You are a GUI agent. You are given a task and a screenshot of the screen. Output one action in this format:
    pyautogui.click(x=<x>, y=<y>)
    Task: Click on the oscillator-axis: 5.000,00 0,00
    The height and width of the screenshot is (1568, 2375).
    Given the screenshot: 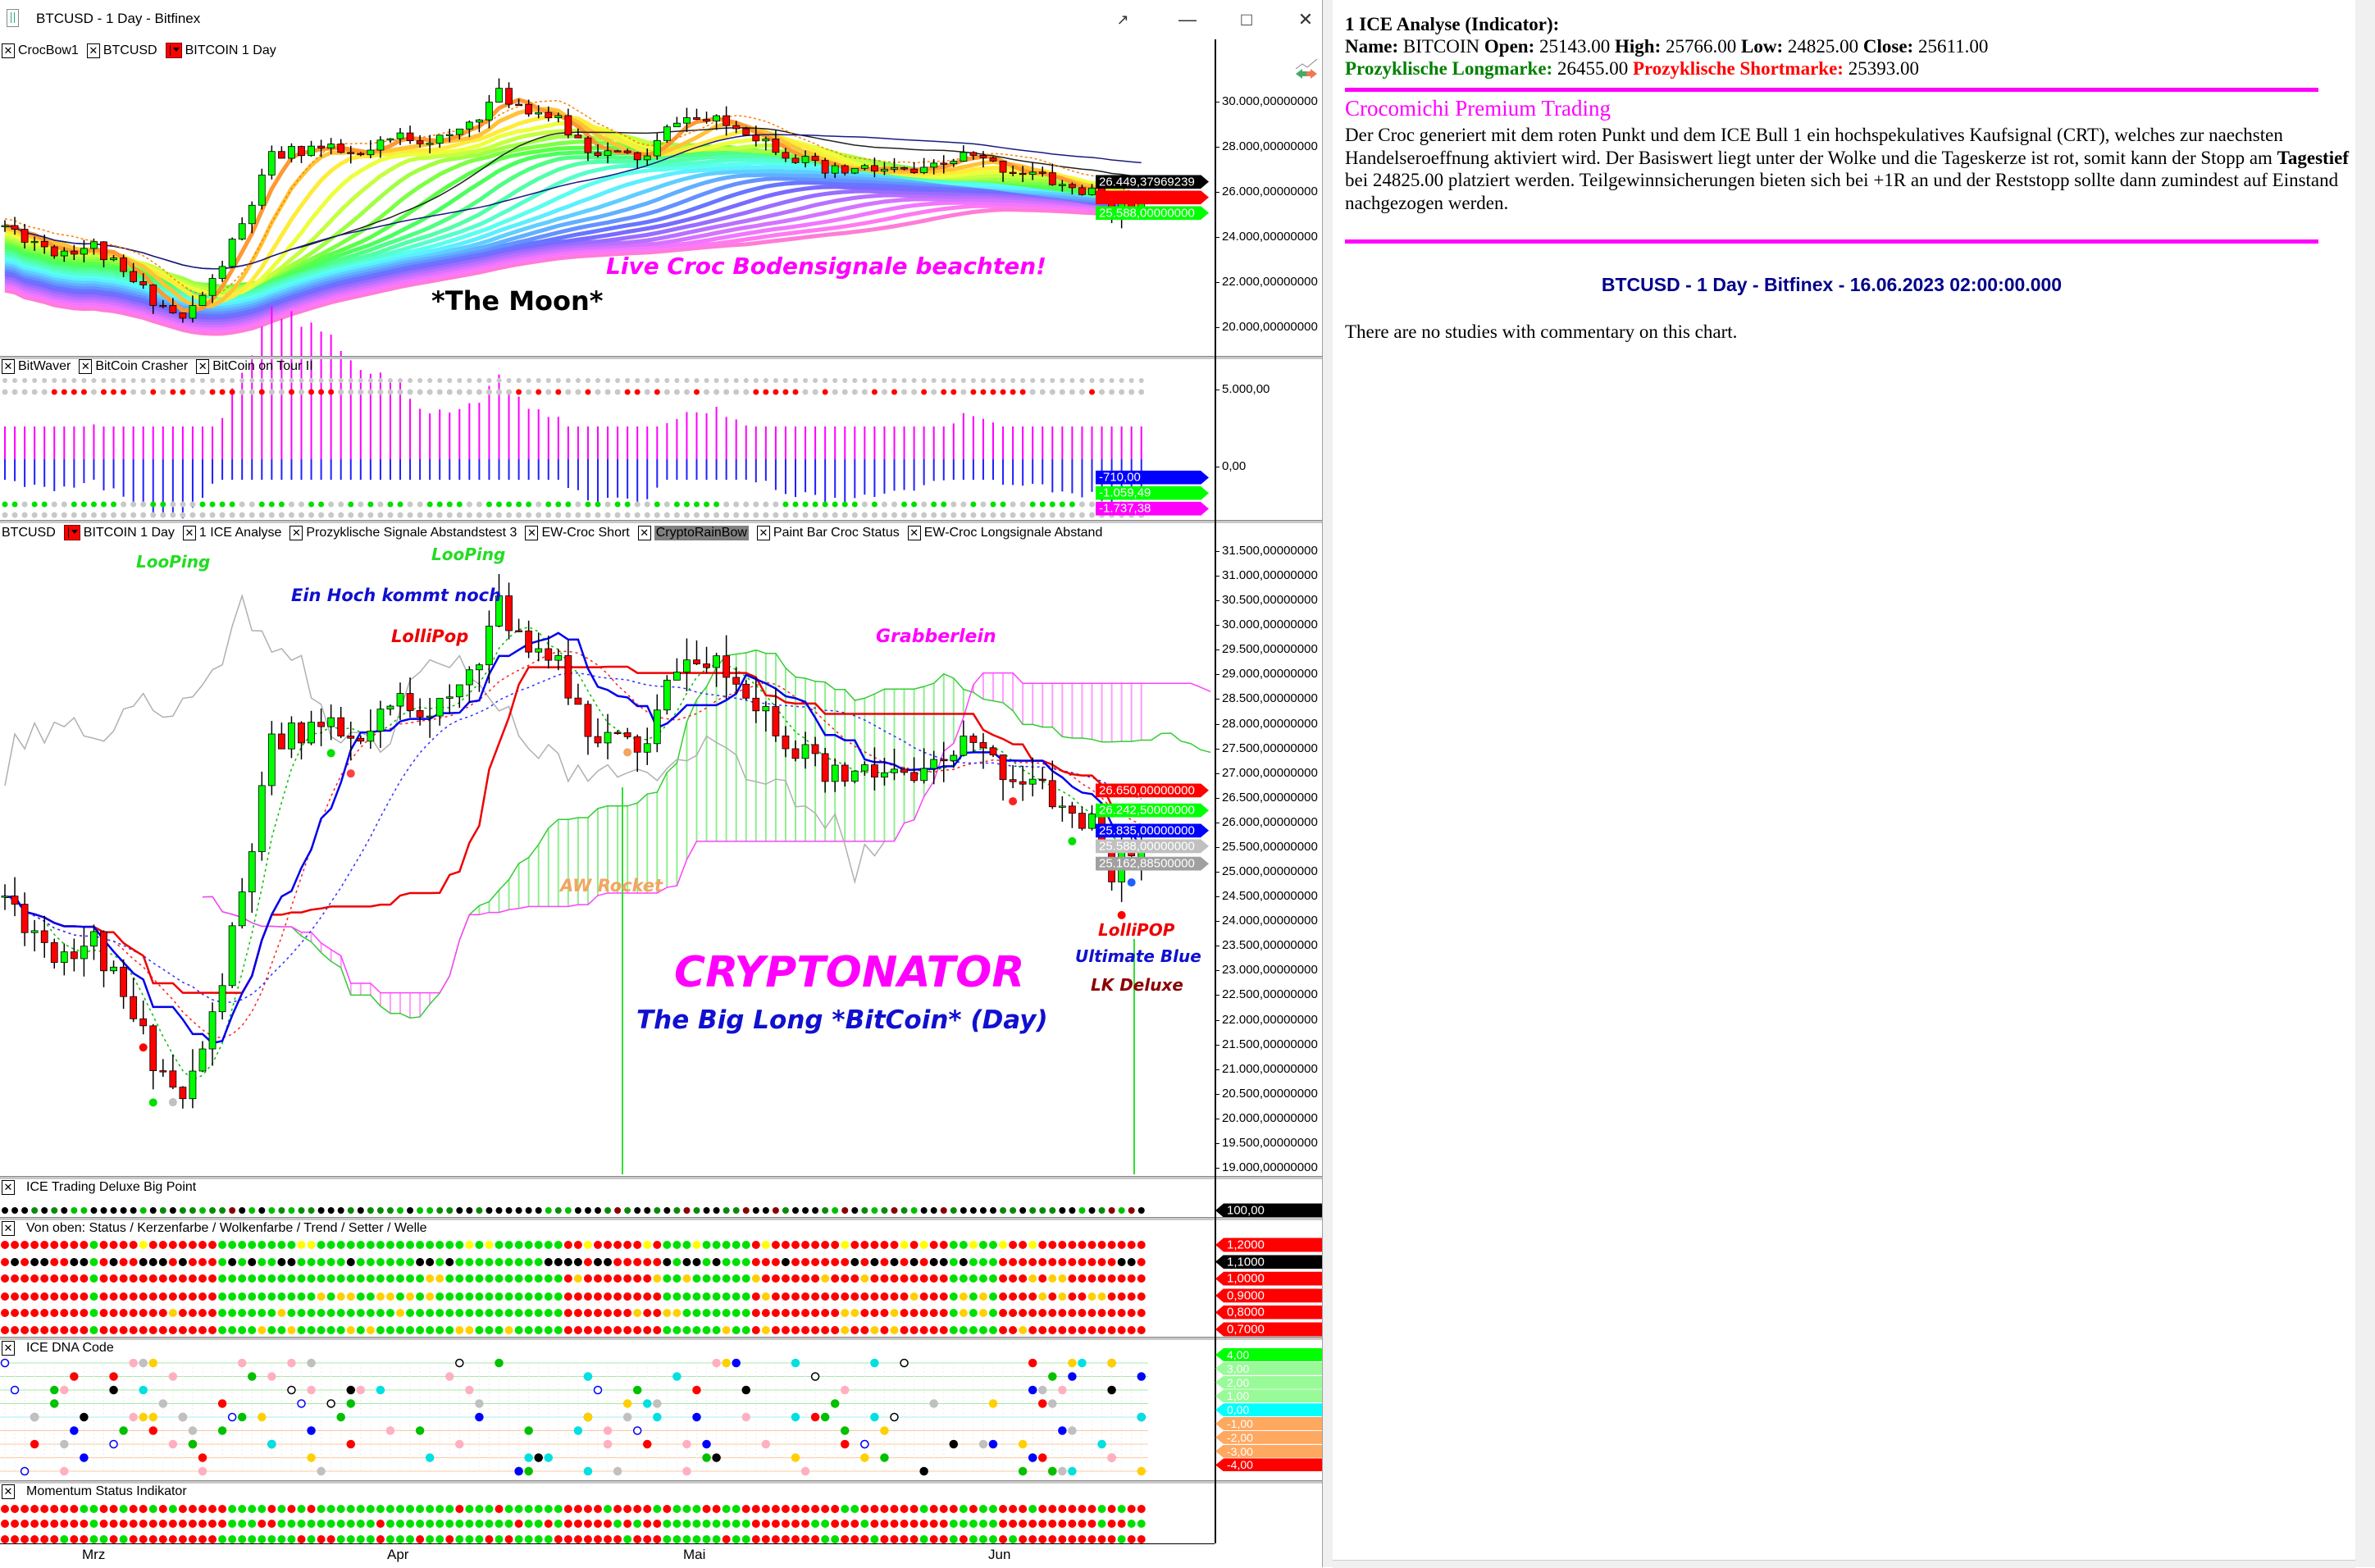 What is the action you would take?
    pyautogui.click(x=1268, y=440)
    